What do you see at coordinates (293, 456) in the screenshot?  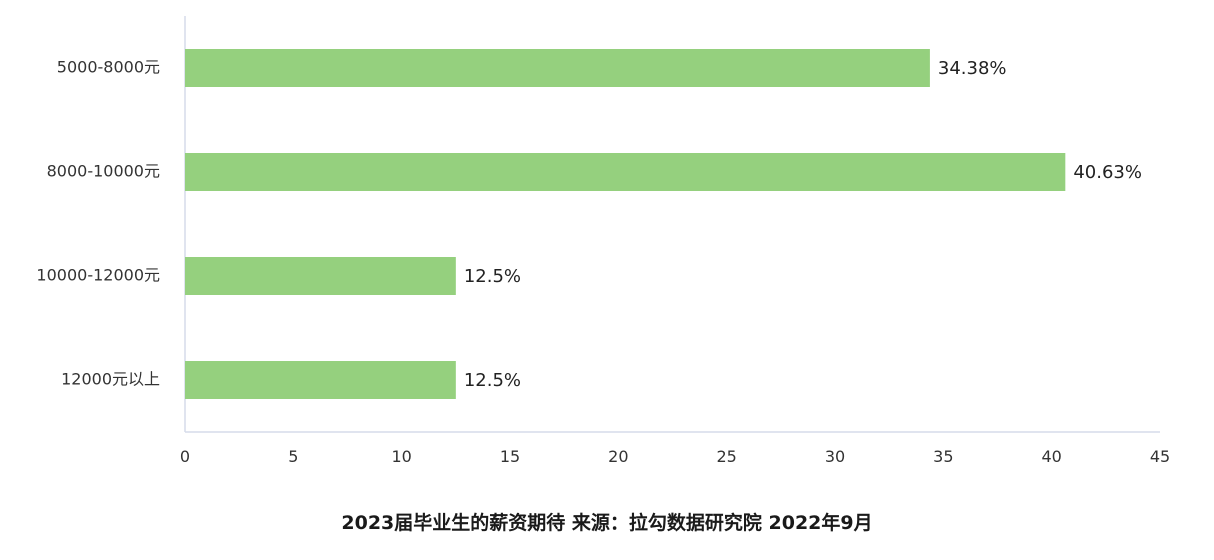 I see `x-tick-label: 5` at bounding box center [293, 456].